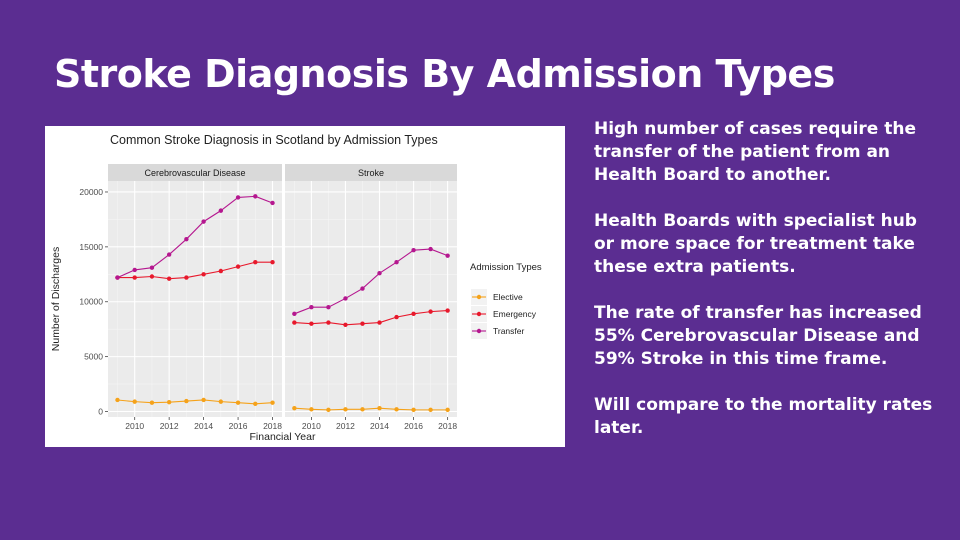 The height and width of the screenshot is (540, 960). Describe the element at coordinates (515, 314) in the screenshot. I see `legend-label-emergency: Emergency` at that location.